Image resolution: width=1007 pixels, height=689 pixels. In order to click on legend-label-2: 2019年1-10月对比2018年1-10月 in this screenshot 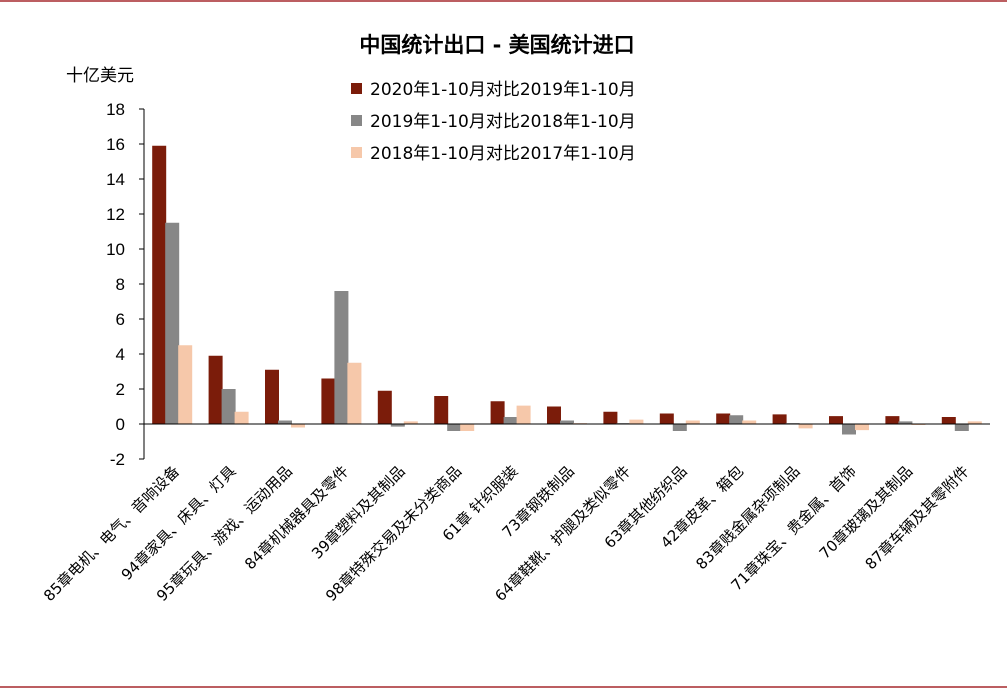, I will do `click(503, 122)`.